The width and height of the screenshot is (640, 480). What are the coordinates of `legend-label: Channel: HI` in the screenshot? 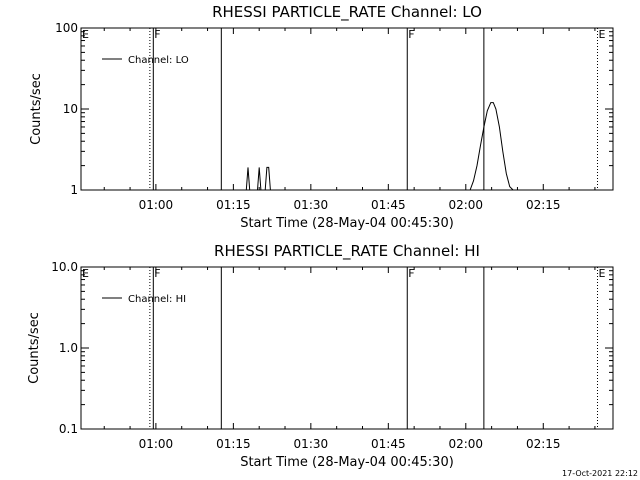 It's located at (157, 299).